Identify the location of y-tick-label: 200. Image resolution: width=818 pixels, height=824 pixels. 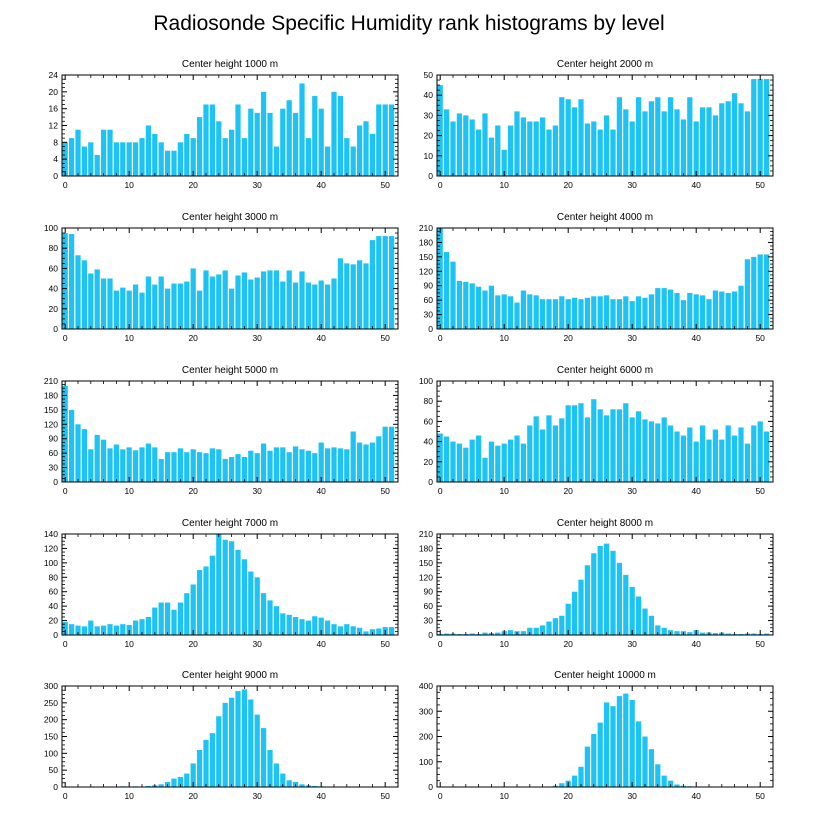
(426, 737).